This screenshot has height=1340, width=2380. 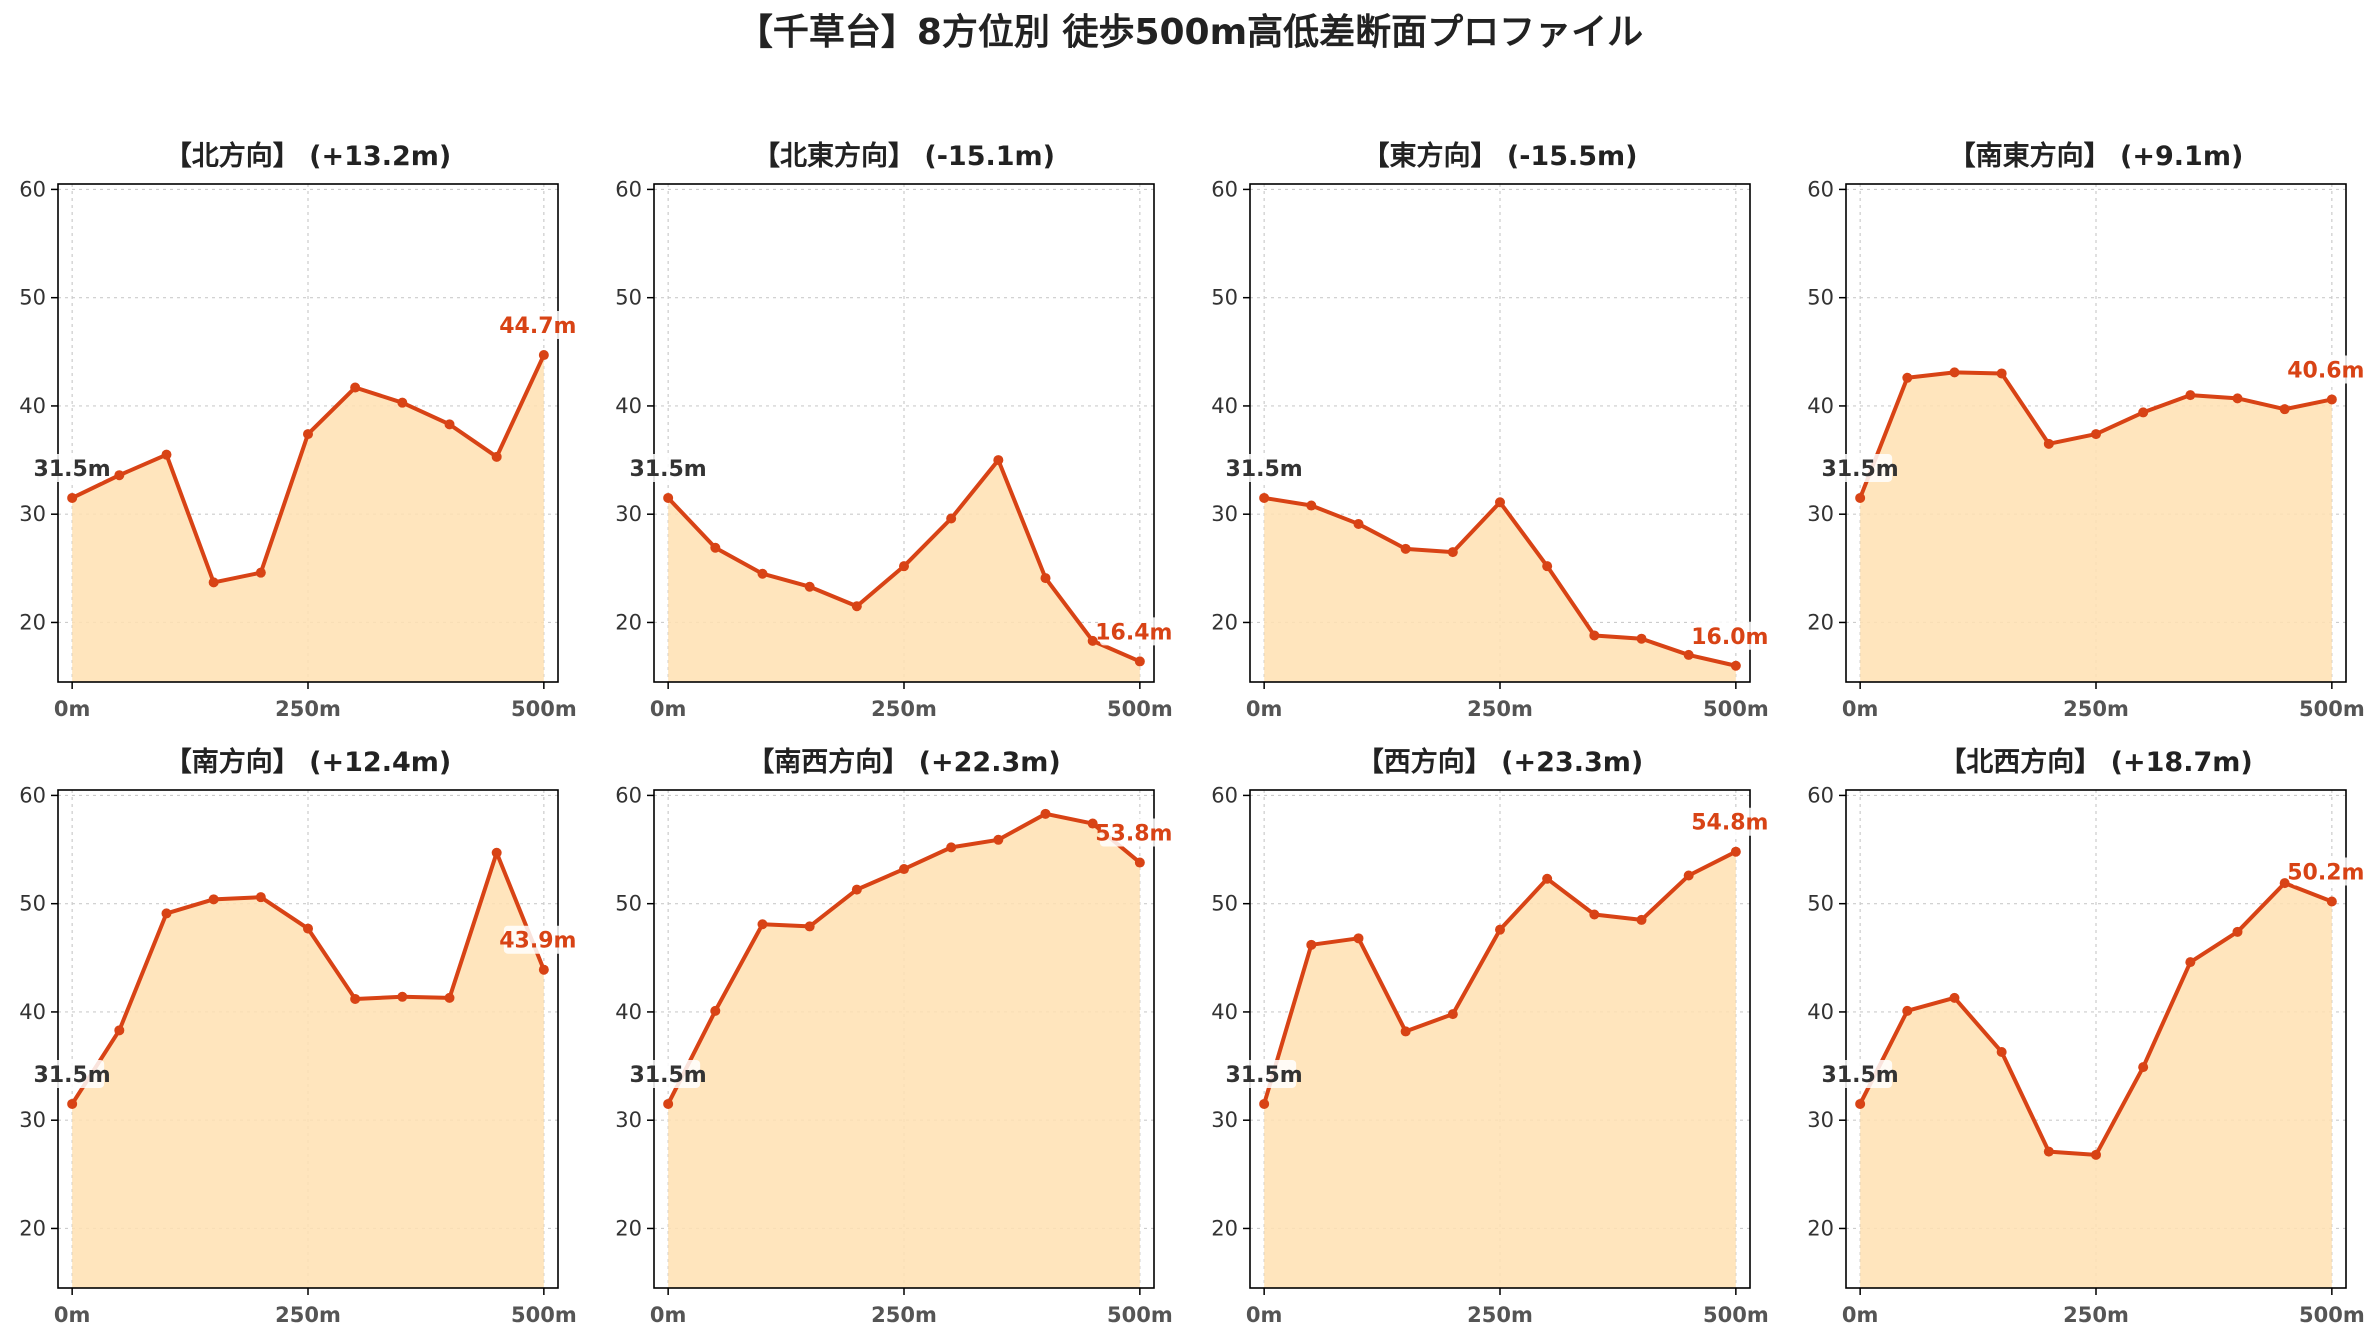 What do you see at coordinates (1729, 637) in the screenshot?
I see `end-elevation-label: 16.0m` at bounding box center [1729, 637].